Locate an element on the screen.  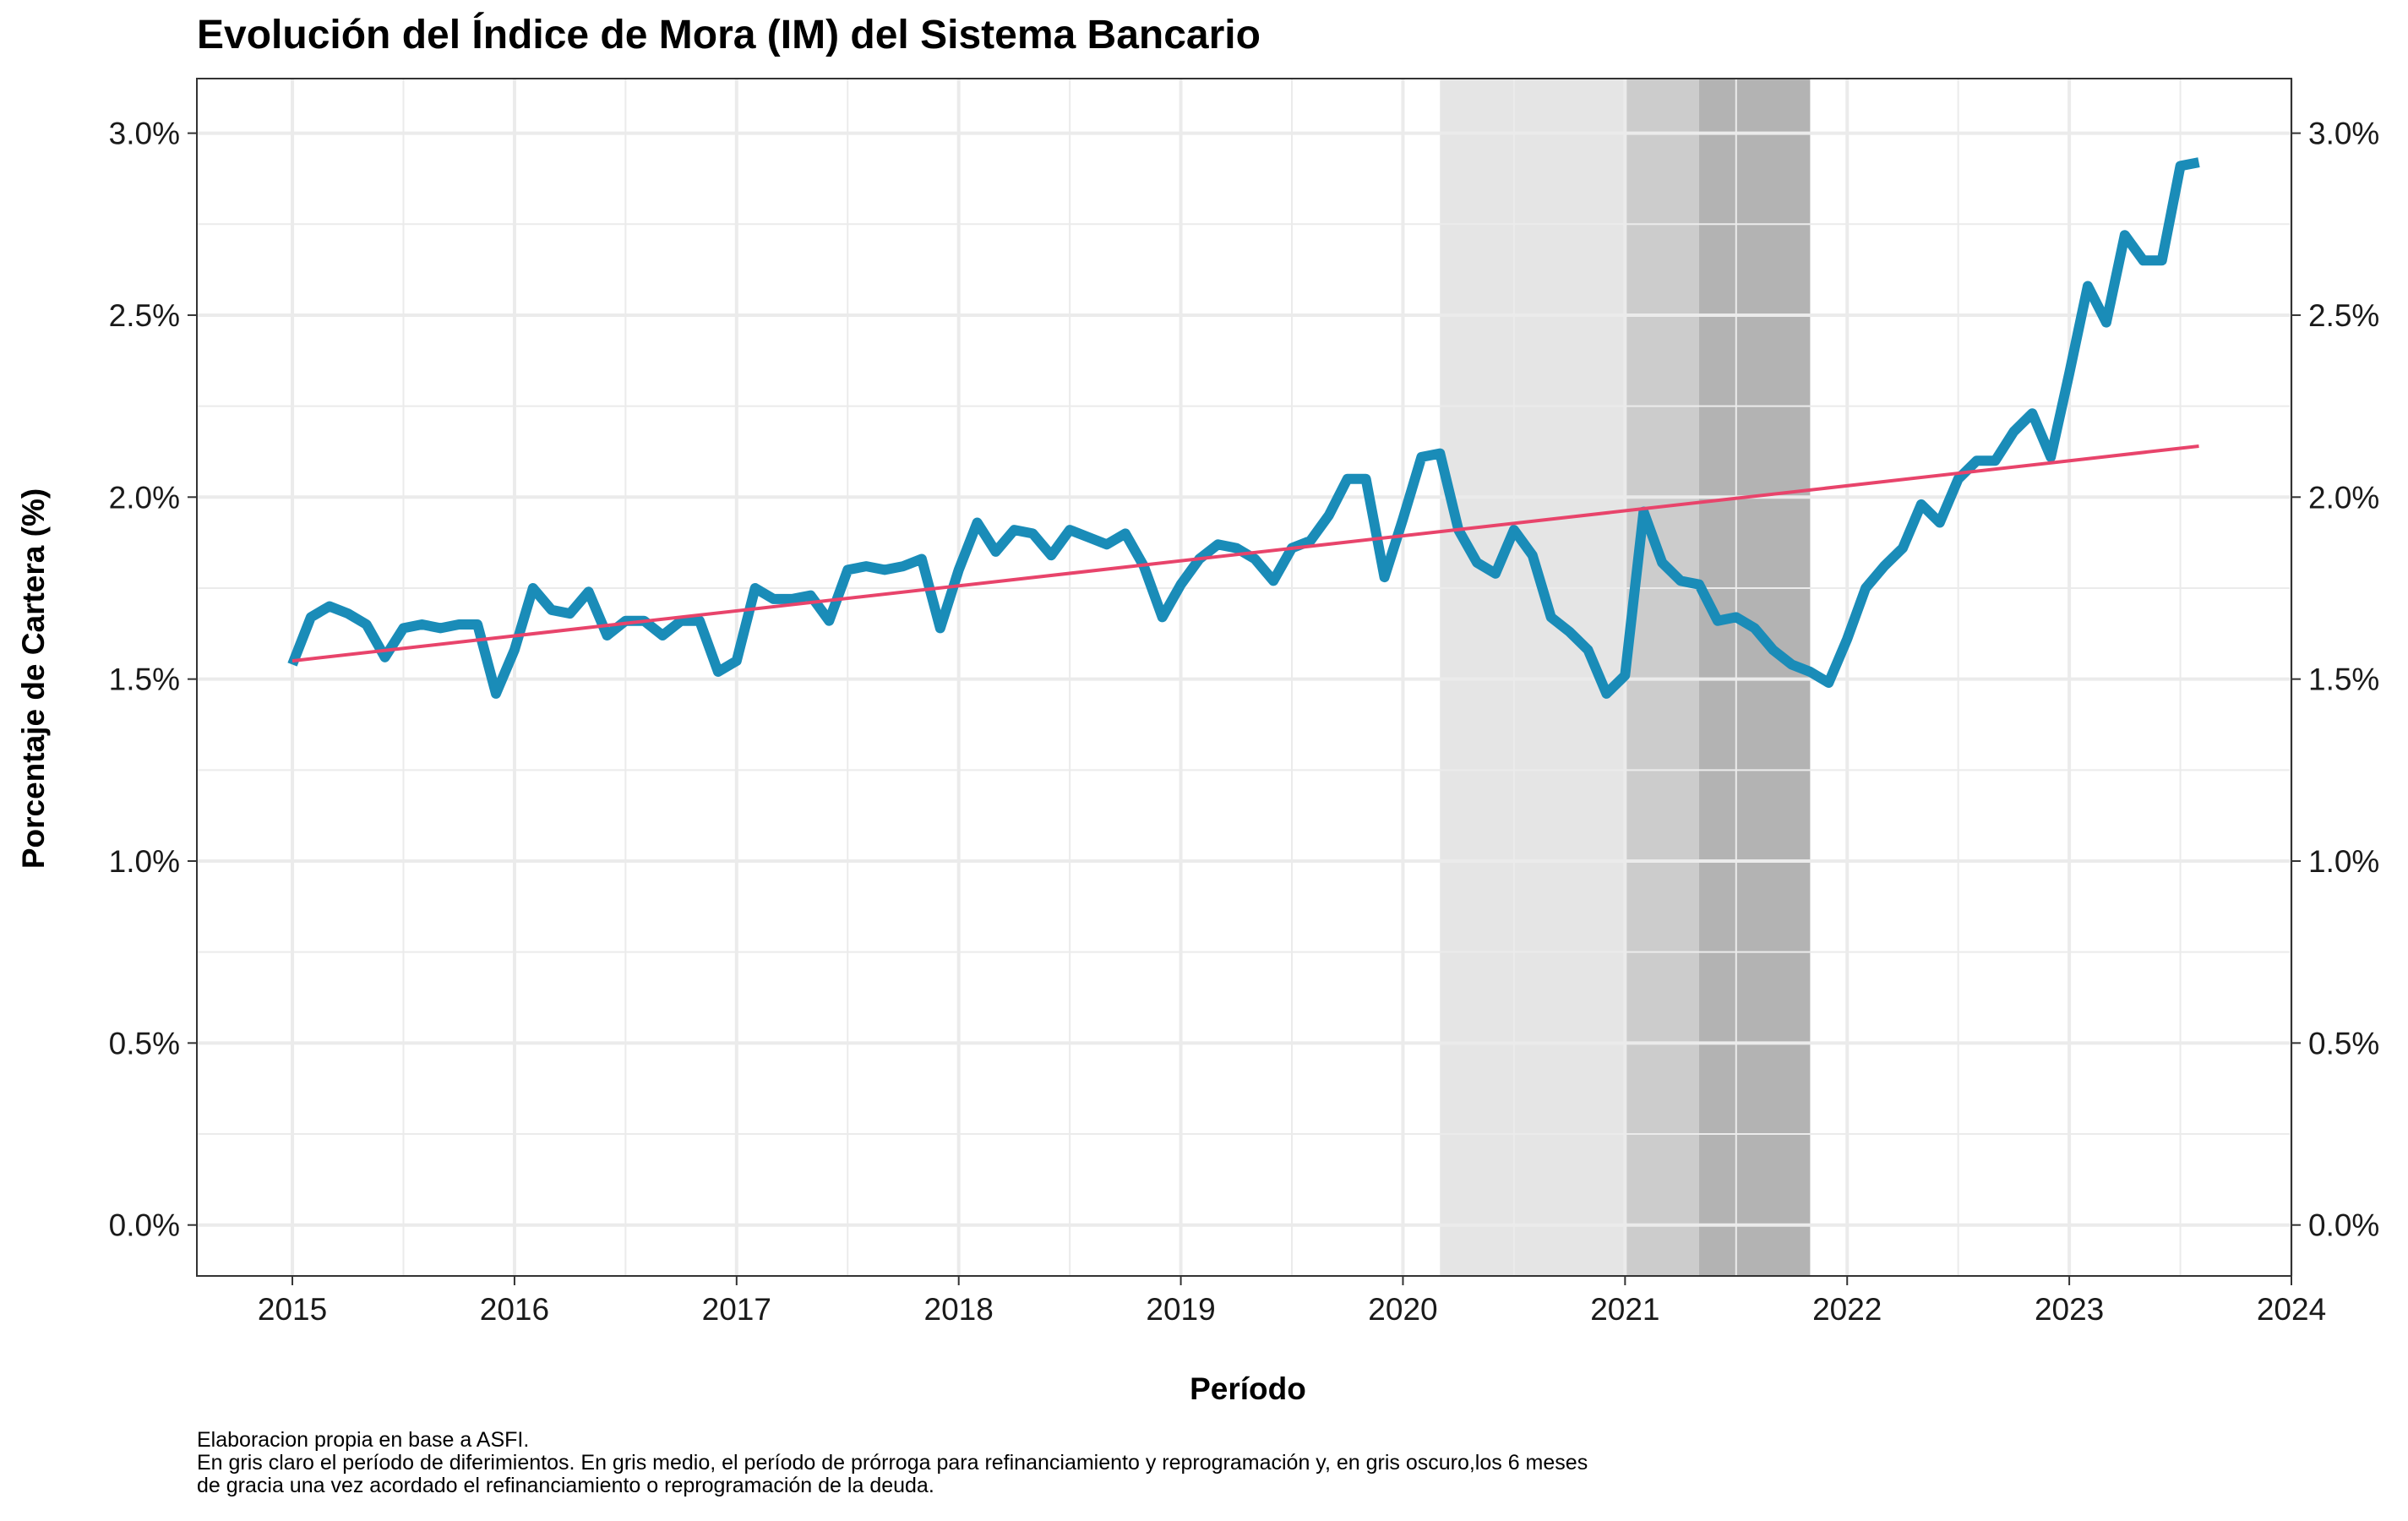
y-tick-label: 2.0% is located at coordinates (144, 497).